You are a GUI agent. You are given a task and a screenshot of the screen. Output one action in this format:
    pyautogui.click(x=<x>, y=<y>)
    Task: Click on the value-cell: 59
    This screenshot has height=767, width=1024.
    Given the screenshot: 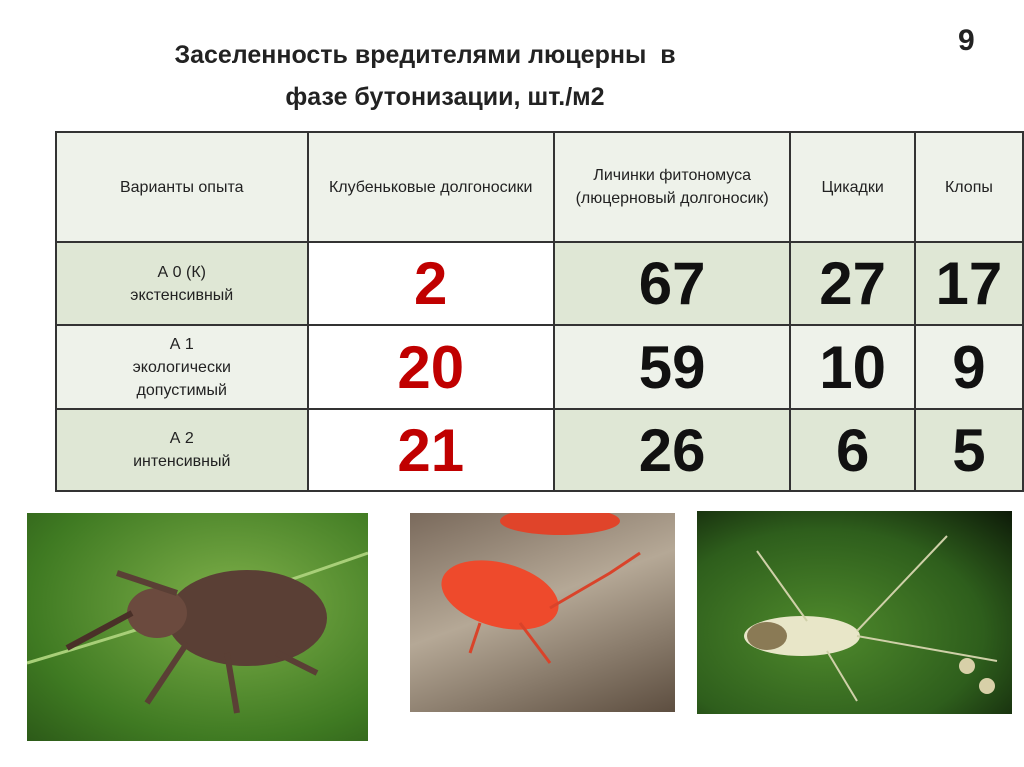 What is the action you would take?
    pyautogui.click(x=672, y=367)
    